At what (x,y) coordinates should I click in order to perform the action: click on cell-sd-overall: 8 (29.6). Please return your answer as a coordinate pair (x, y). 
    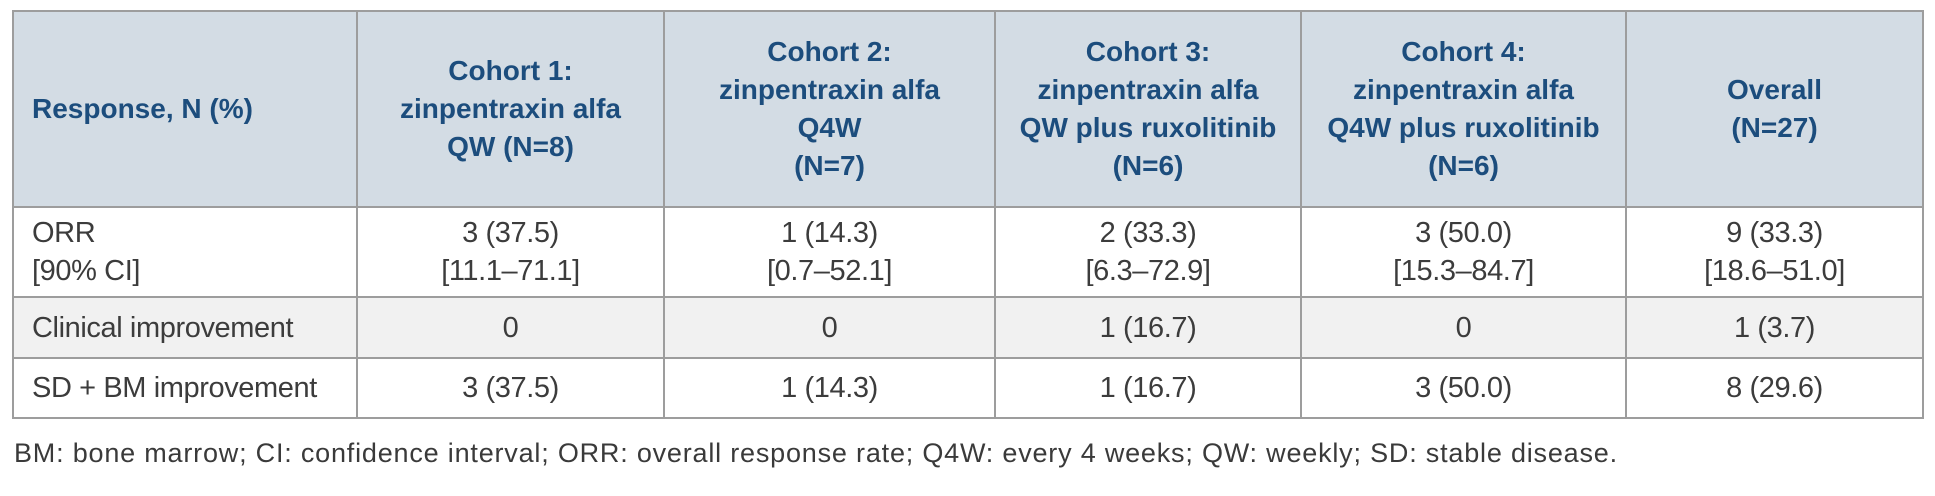
    Looking at the image, I should click on (1774, 388).